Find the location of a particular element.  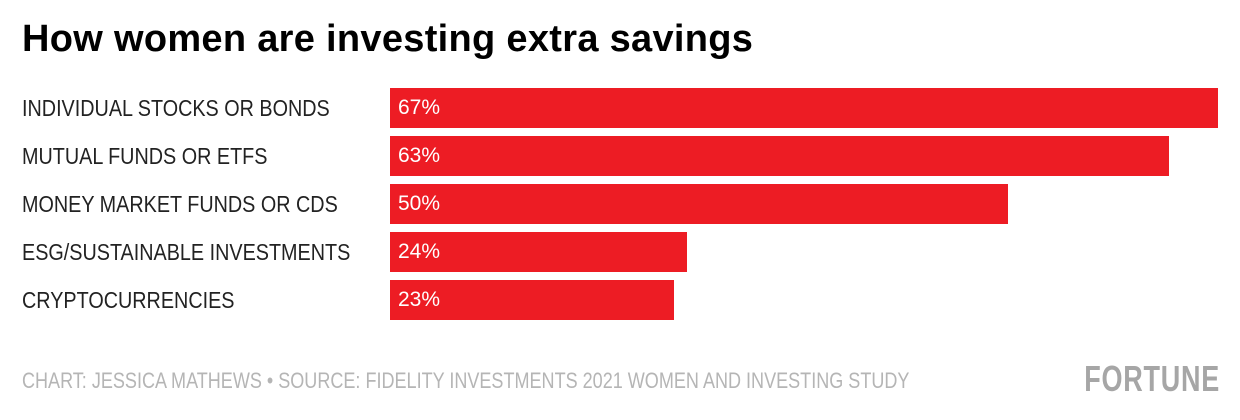

category-label: ESG/SUSTAINABLE INVESTMENTS is located at coordinates (186, 252).